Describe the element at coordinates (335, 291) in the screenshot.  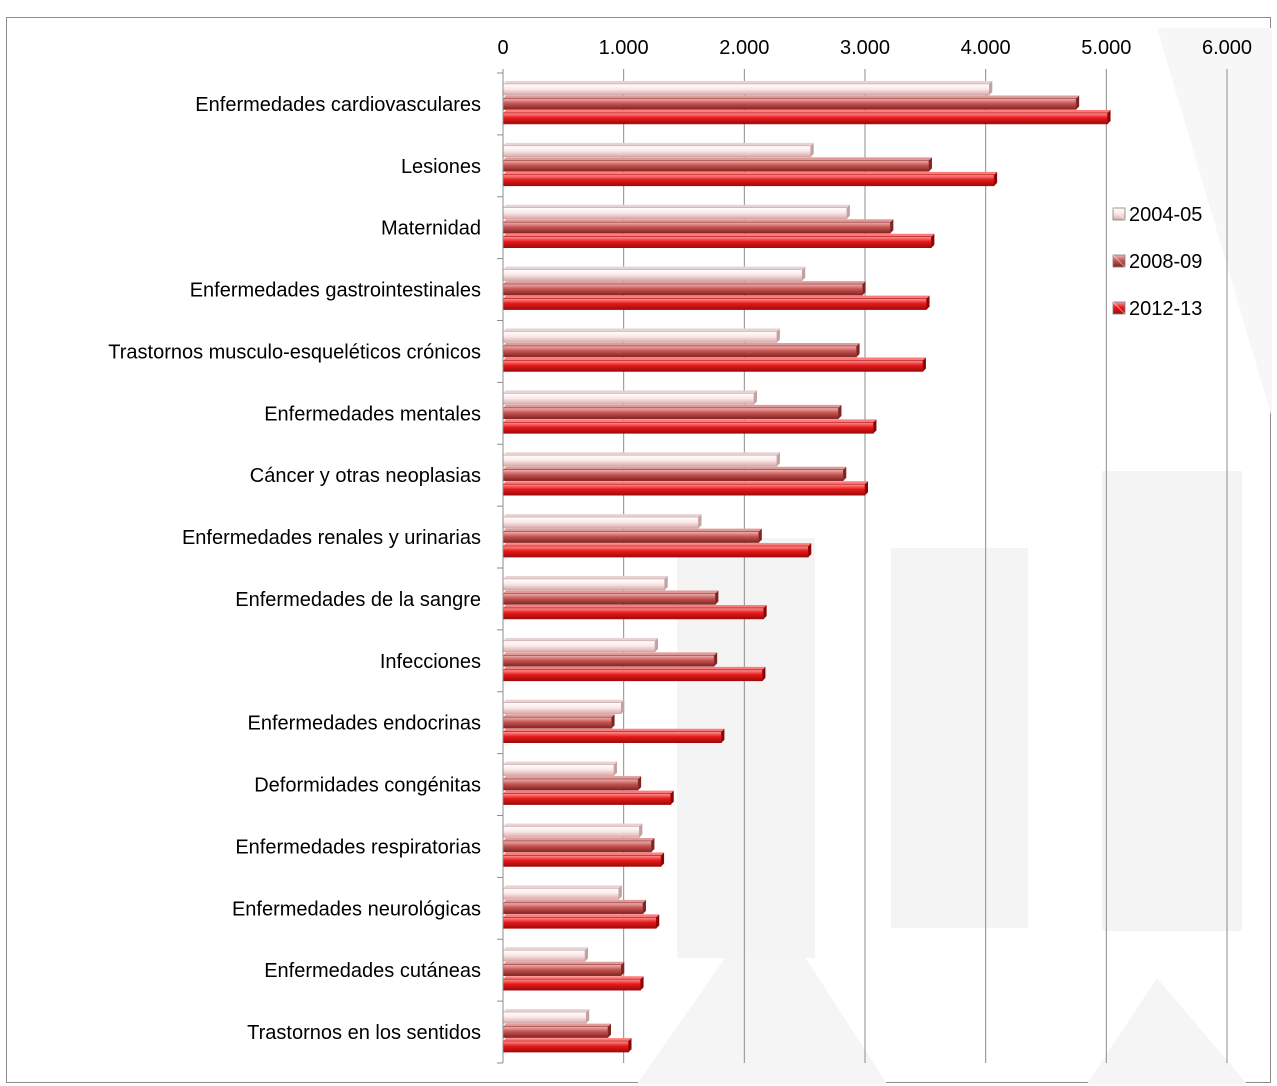
I see `category-label: Enfermedades gastrointestinales` at that location.